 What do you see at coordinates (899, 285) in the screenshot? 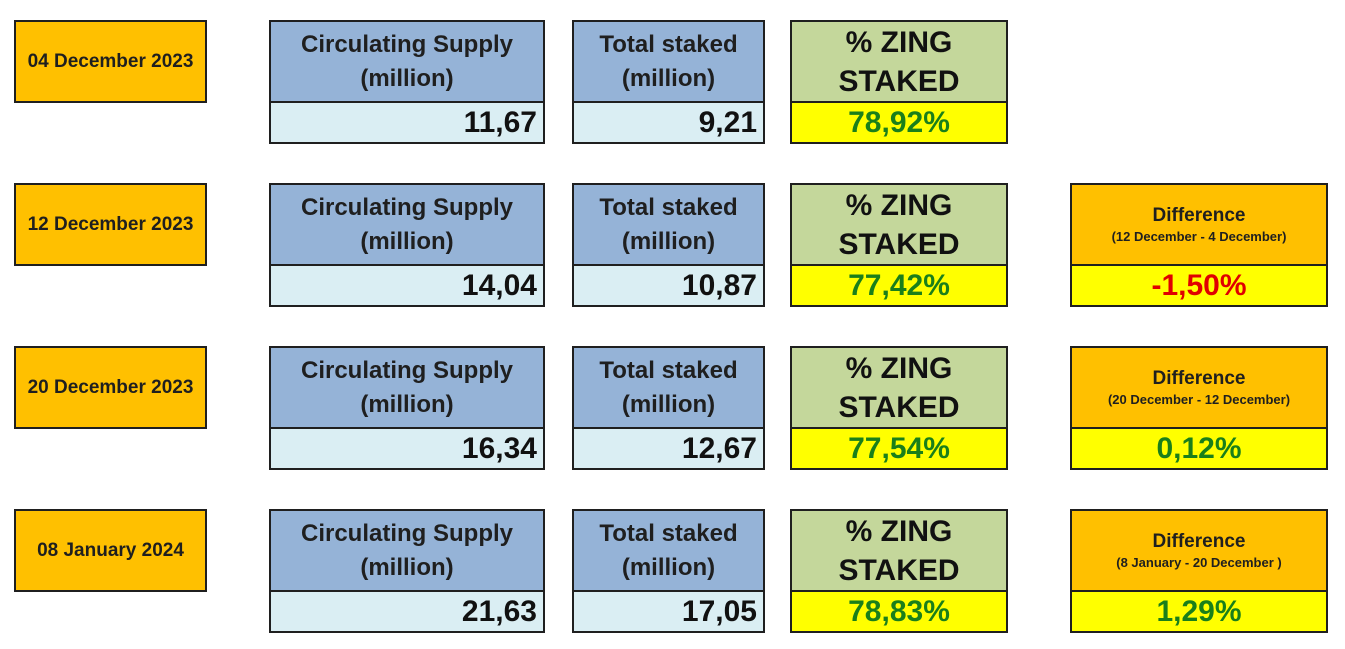
I see `zing-staked-percent: 77,42%` at bounding box center [899, 285].